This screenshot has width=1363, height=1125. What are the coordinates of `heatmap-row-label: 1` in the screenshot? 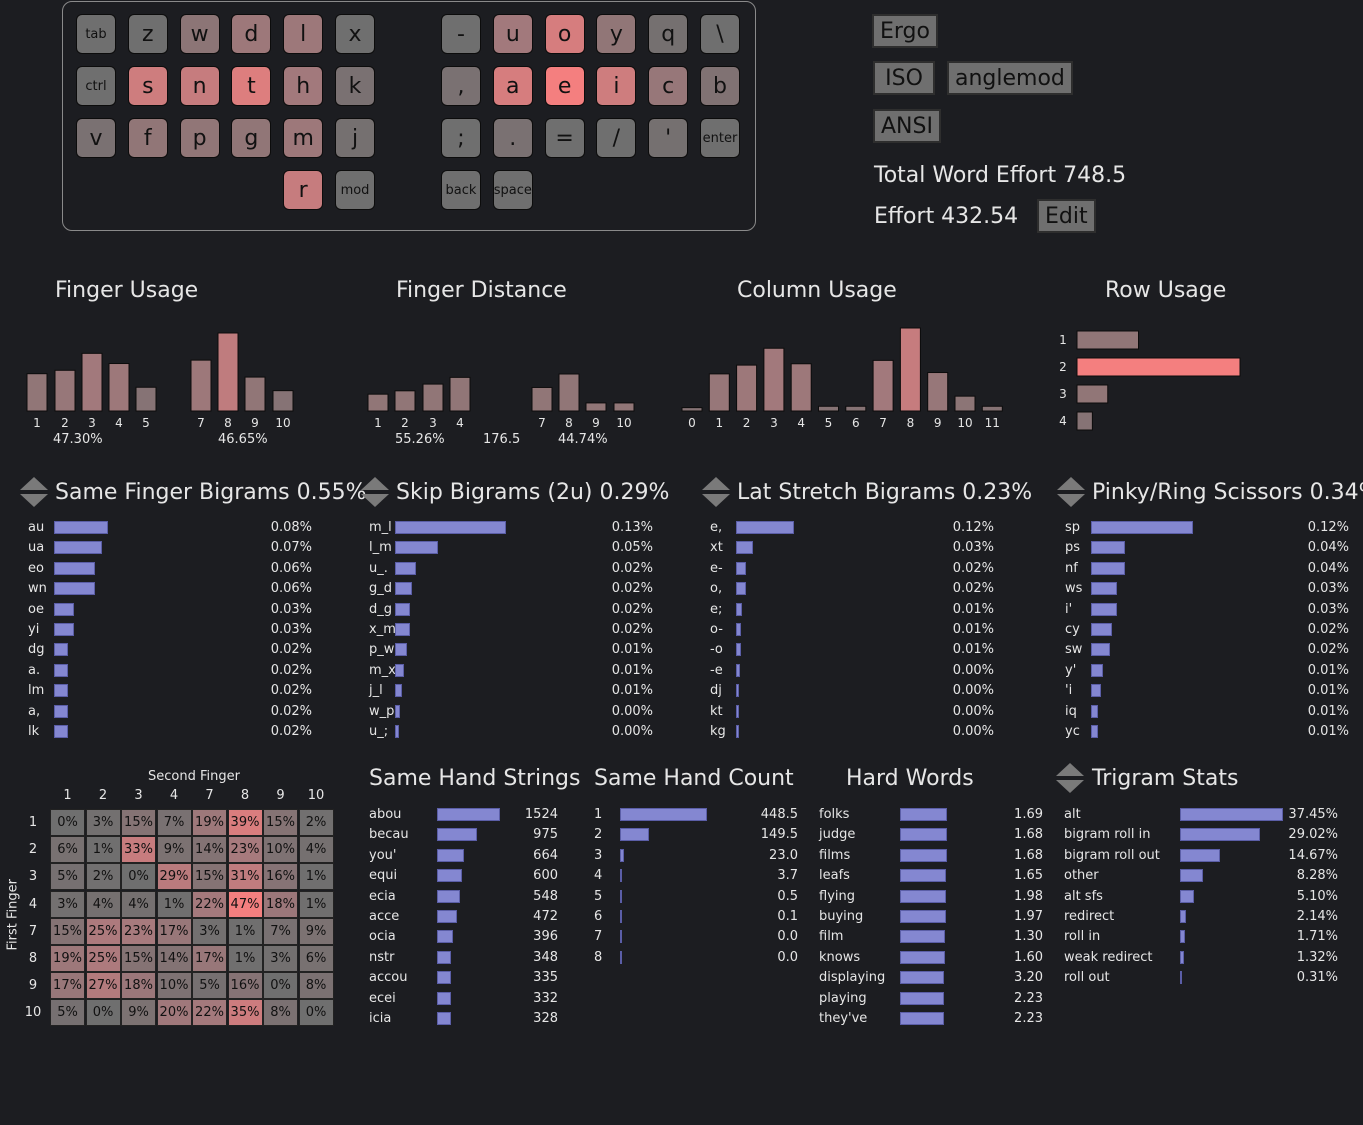 It's located at (33, 822).